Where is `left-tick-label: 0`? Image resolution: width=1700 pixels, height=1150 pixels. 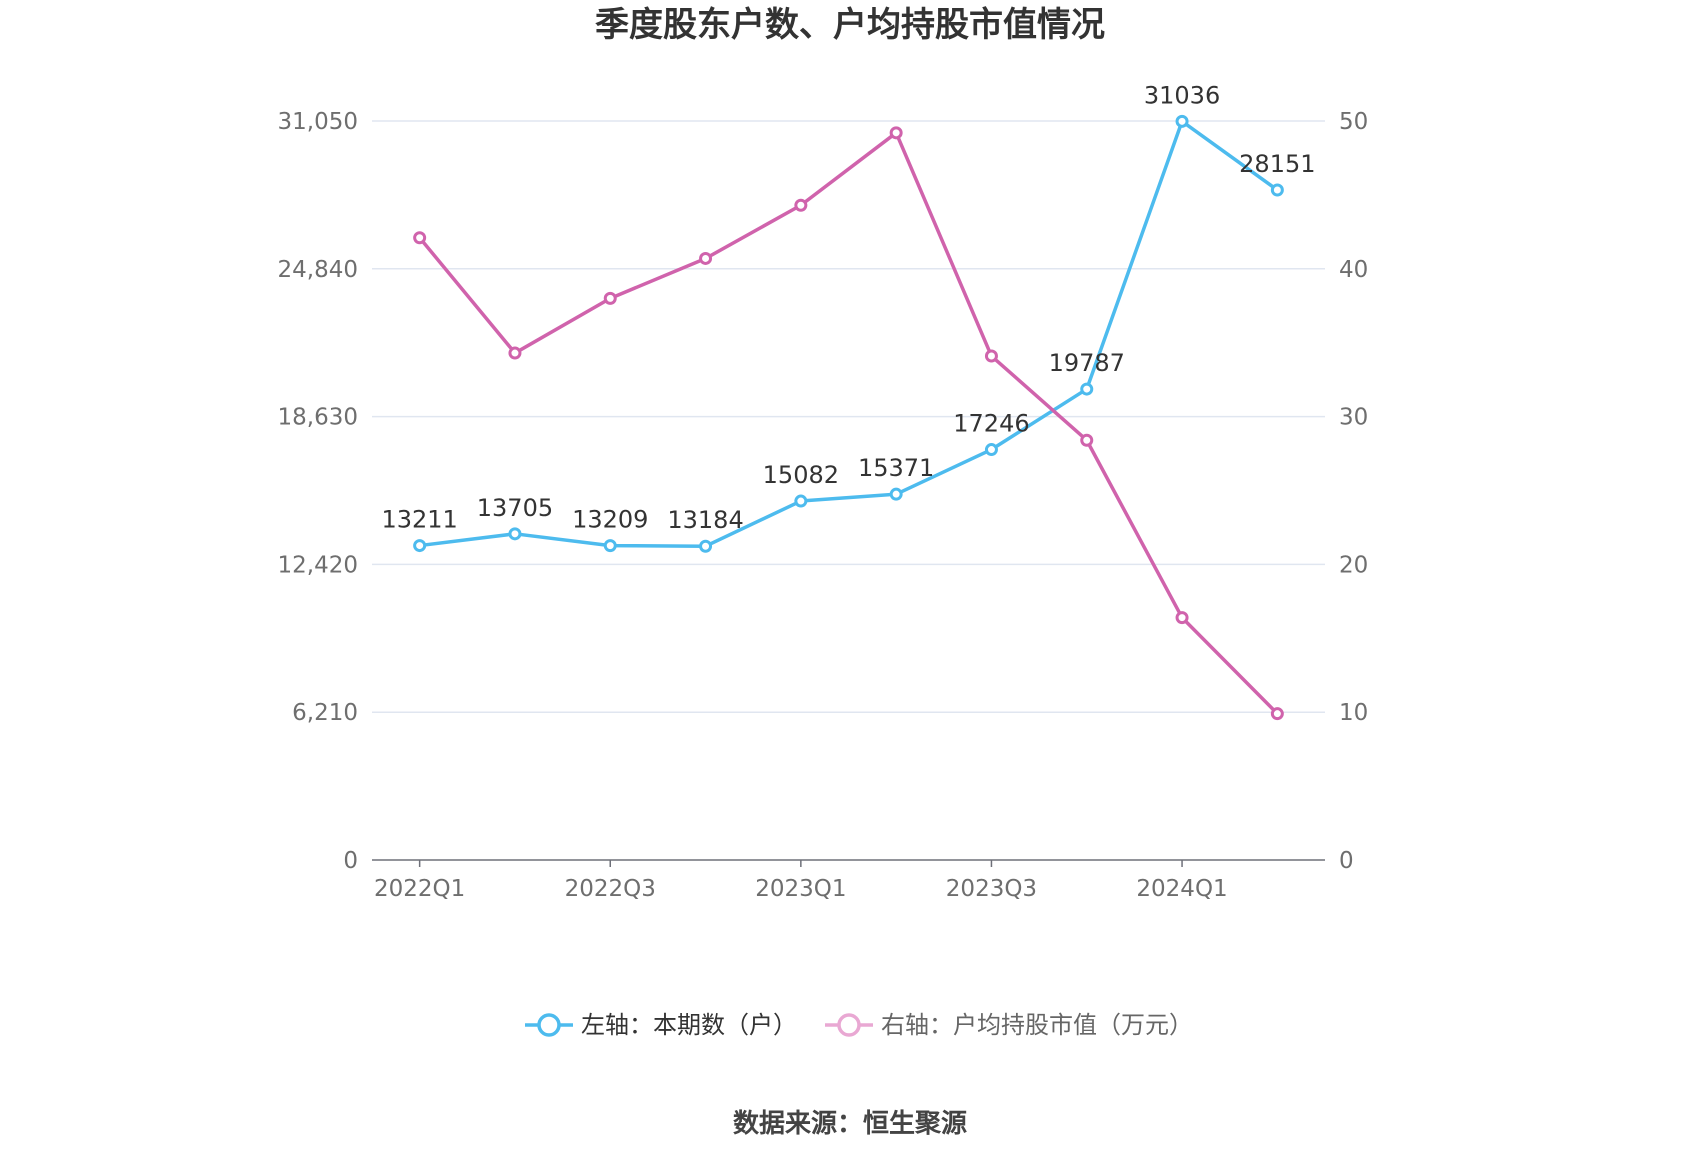 left-tick-label: 0 is located at coordinates (350, 861).